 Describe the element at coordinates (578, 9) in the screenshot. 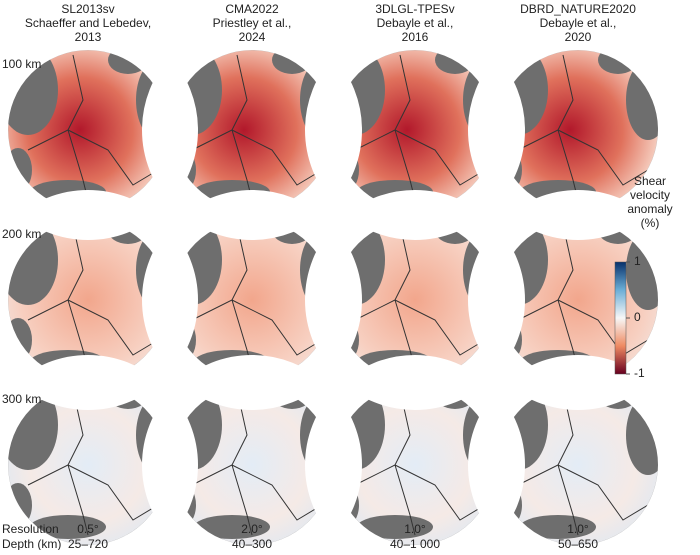

I see `model-name: DBRD_NATURE2020` at that location.